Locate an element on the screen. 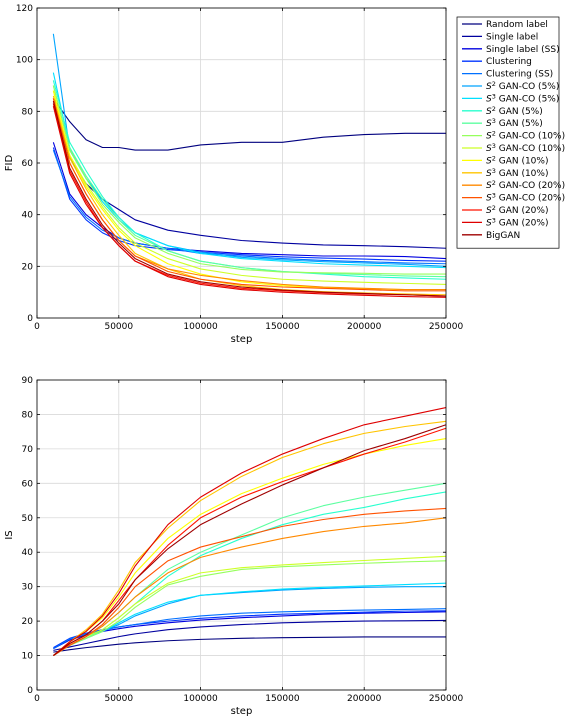 This screenshot has height=720, width=565. fid-ylabel: FID is located at coordinates (9, 163).